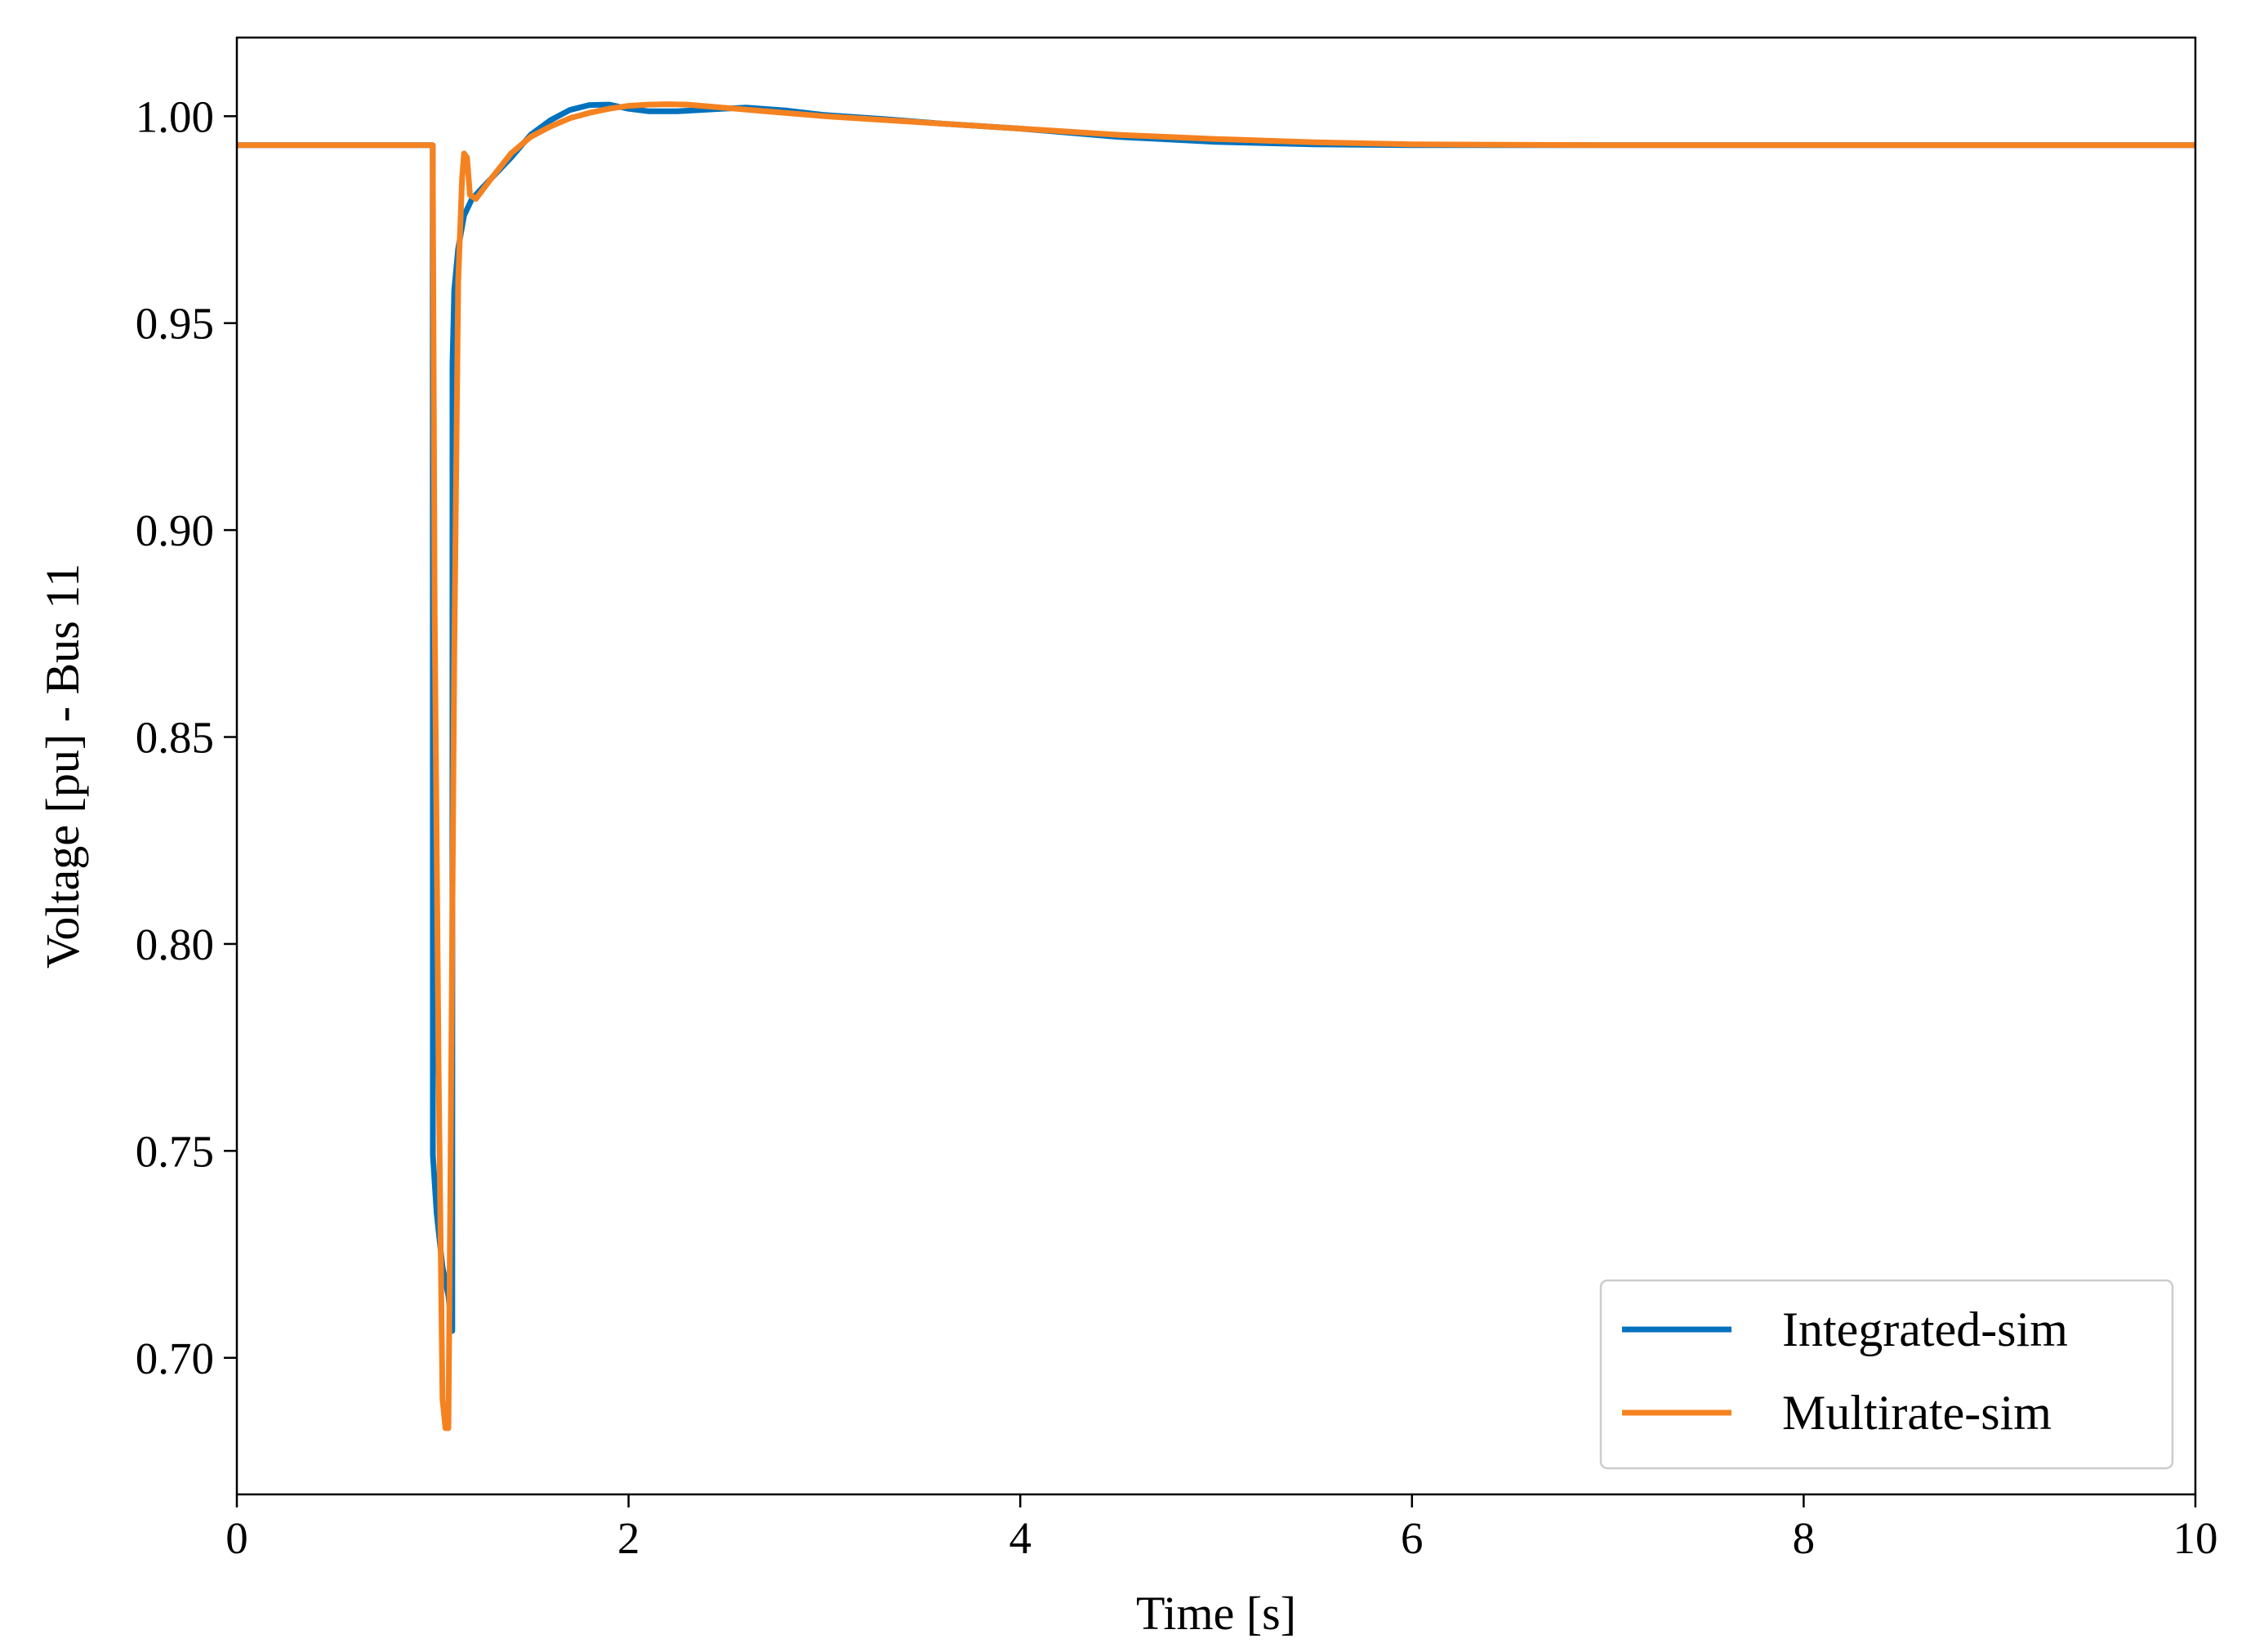  I want to click on x-tick-label: 8, so click(1805, 1538).